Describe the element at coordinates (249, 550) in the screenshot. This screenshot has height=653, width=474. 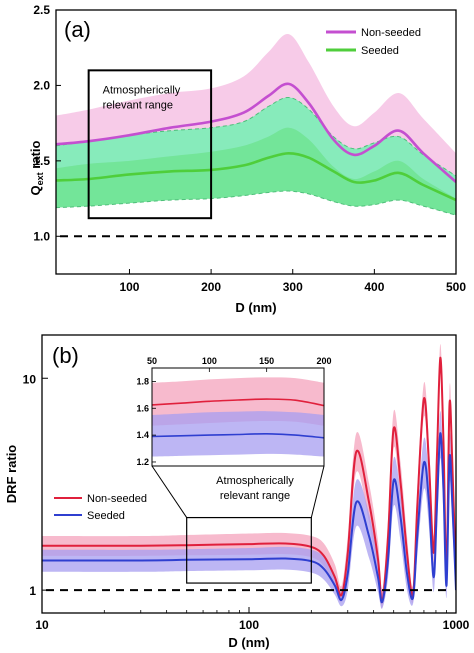
I see `panel-b-range-box` at that location.